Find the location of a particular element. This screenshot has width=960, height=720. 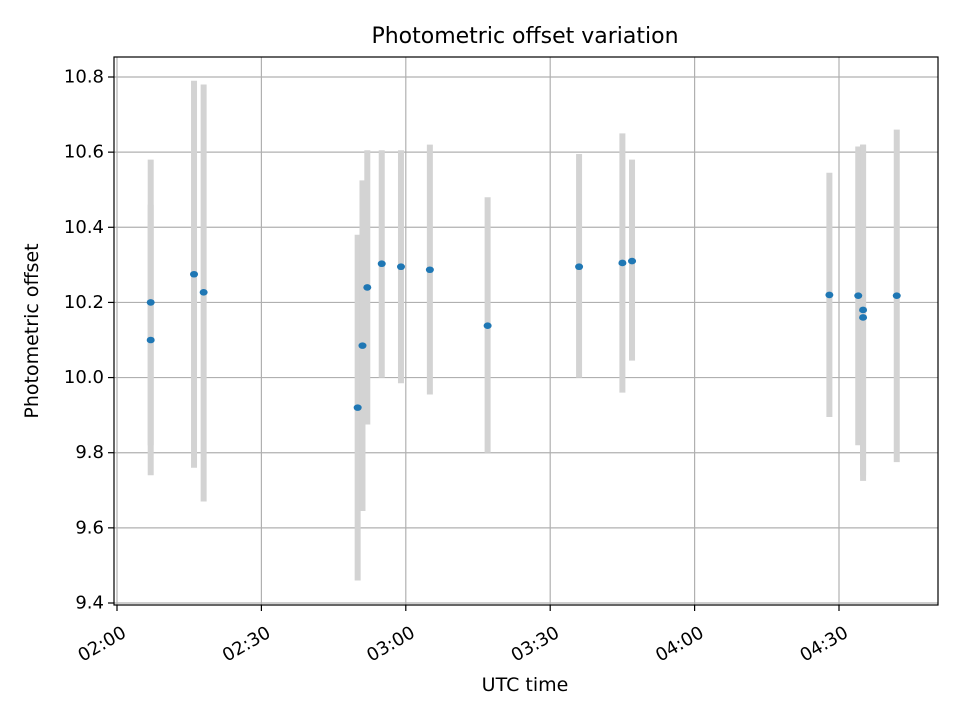

y-tick-label: 9.6 is located at coordinates (89, 527).